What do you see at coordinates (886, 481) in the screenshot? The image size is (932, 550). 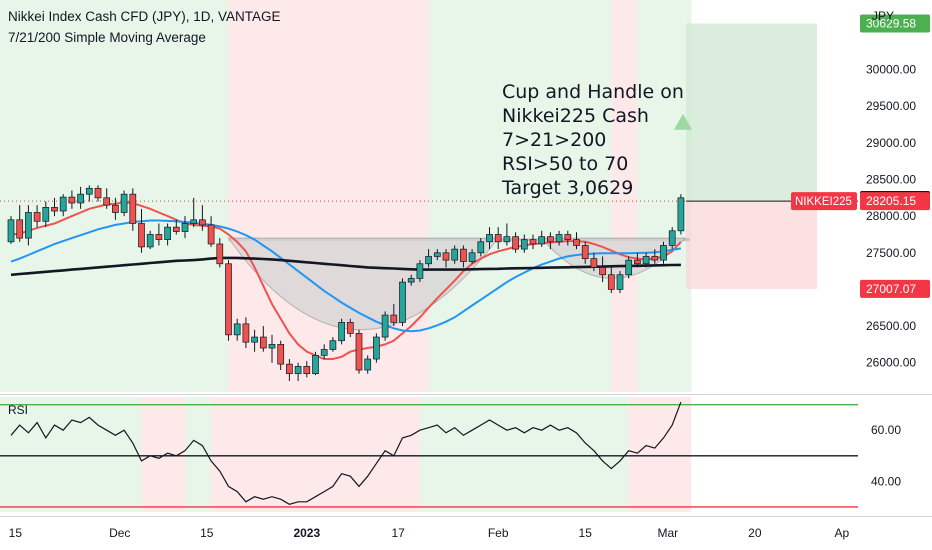 I see `rsi-tick-label: 40.00` at bounding box center [886, 481].